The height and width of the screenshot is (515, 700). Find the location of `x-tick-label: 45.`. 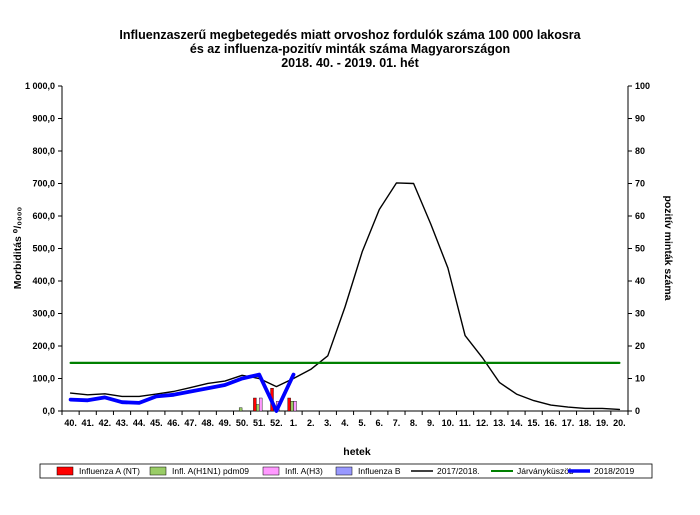

x-tick-label: 45. is located at coordinates (156, 423).